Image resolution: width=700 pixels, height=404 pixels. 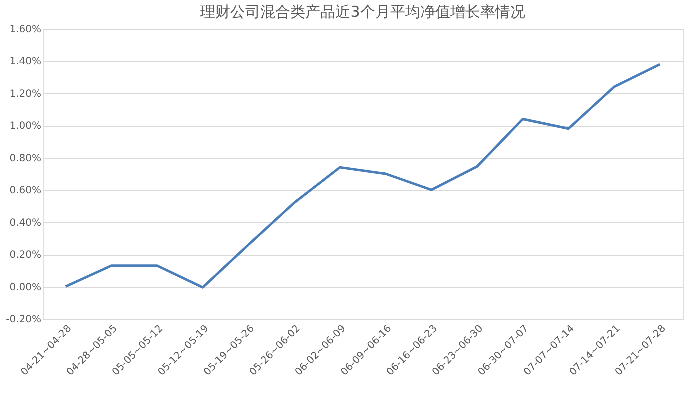 I want to click on y-tick-label: 0.40%, so click(x=26, y=223).